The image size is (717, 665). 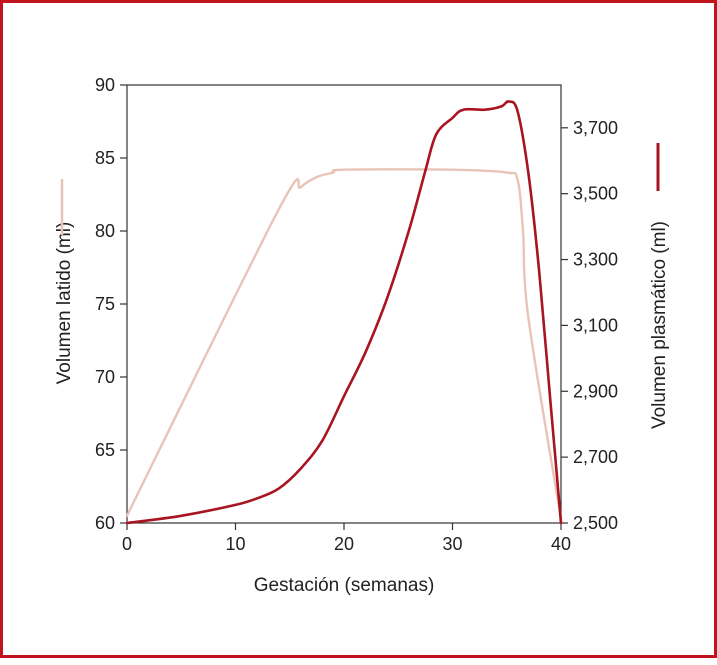 I want to click on right-y-tick-label: 2,500, so click(x=595, y=523).